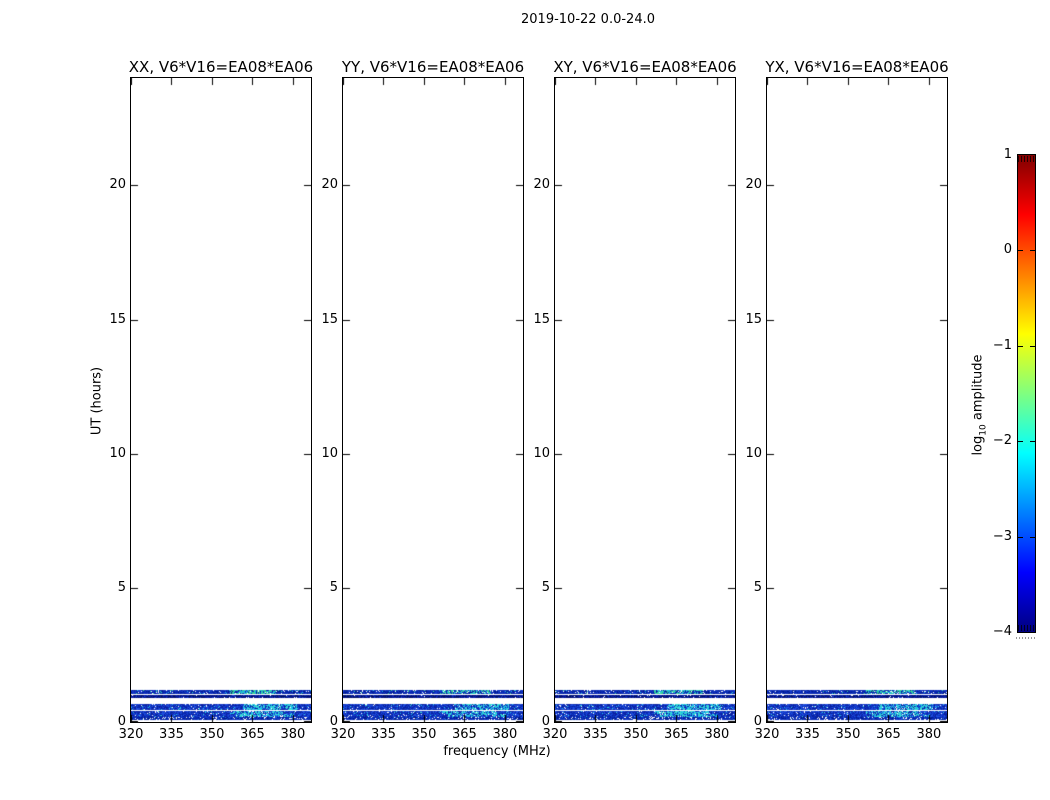 The width and height of the screenshot is (1050, 800). I want to click on spectrogram-panel-yy, so click(433, 400).